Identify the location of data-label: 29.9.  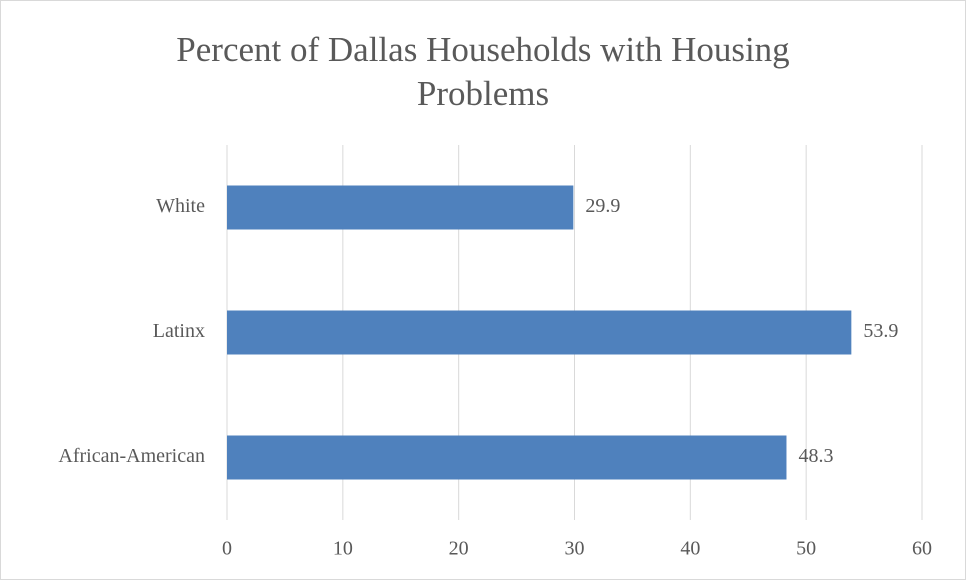
(602, 206).